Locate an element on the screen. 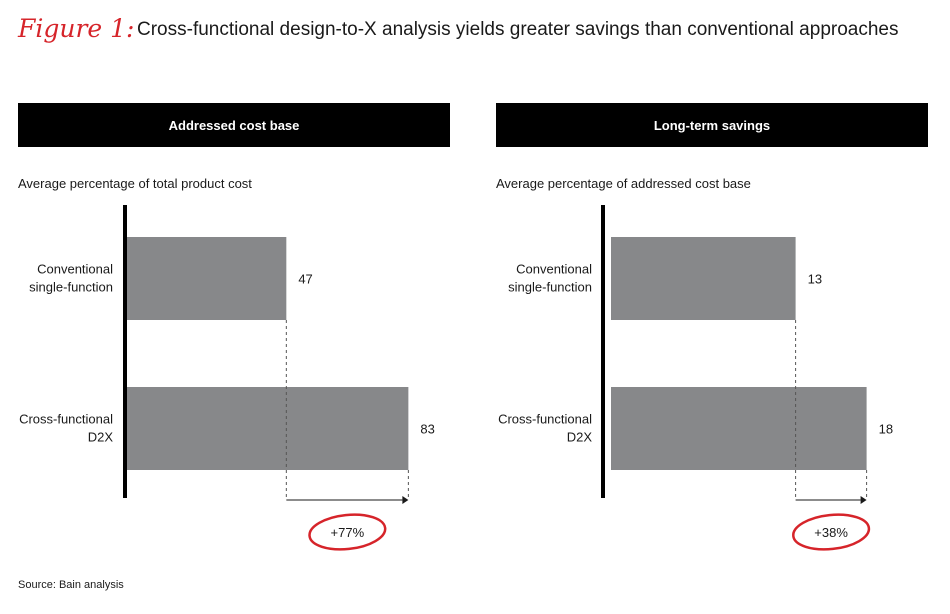 Image resolution: width=950 pixels, height=614 pixels. right-data-label-1: 13 is located at coordinates (815, 279).